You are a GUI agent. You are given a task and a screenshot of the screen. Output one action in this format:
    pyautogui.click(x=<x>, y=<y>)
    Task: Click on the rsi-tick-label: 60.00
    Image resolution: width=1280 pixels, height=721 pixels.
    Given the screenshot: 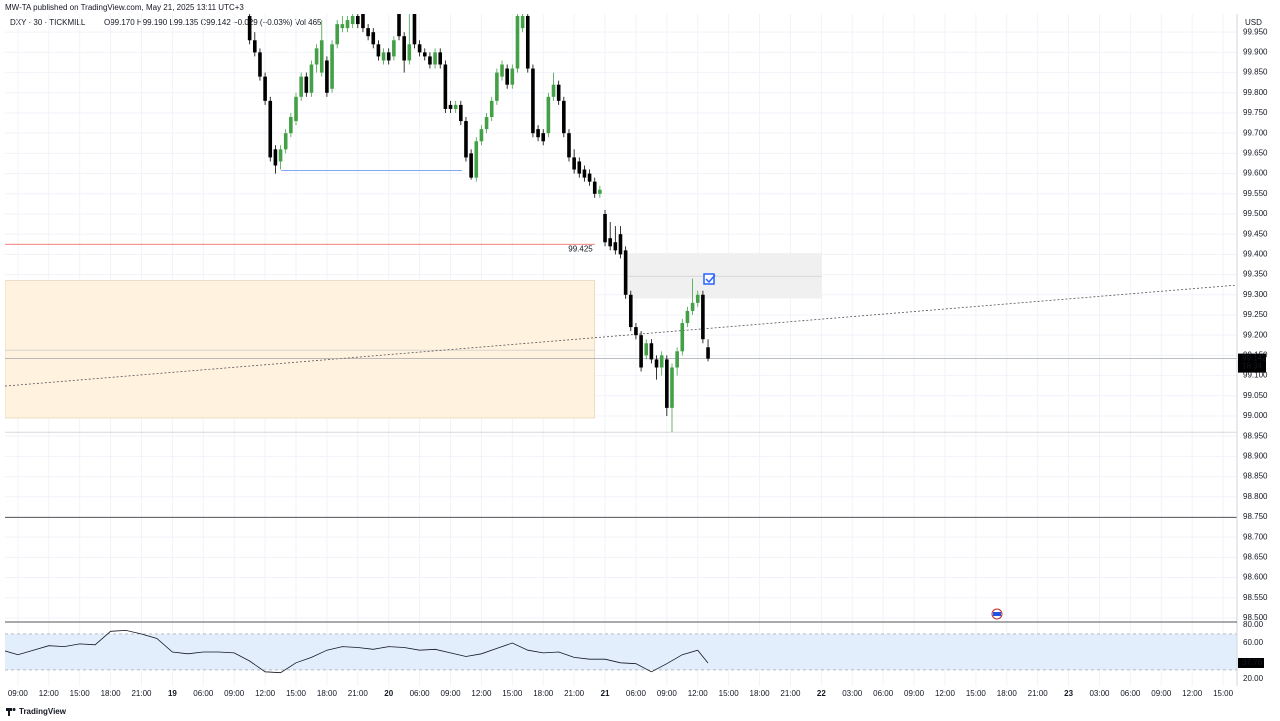 What is the action you would take?
    pyautogui.click(x=1253, y=642)
    